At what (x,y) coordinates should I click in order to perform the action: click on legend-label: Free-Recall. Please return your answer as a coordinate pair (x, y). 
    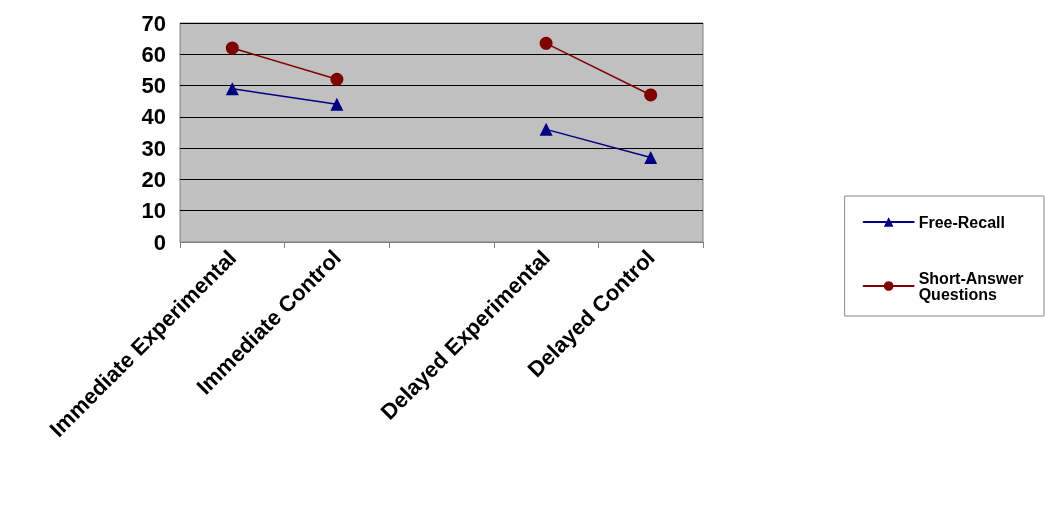
    Looking at the image, I should click on (961, 222).